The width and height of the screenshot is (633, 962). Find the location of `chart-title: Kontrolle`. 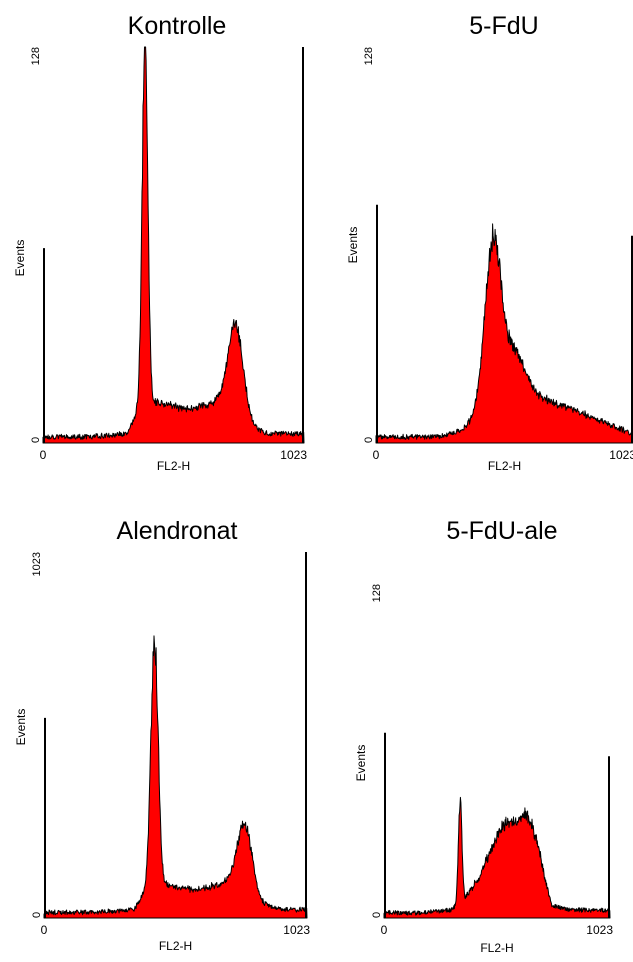

chart-title: Kontrolle is located at coordinates (177, 26).